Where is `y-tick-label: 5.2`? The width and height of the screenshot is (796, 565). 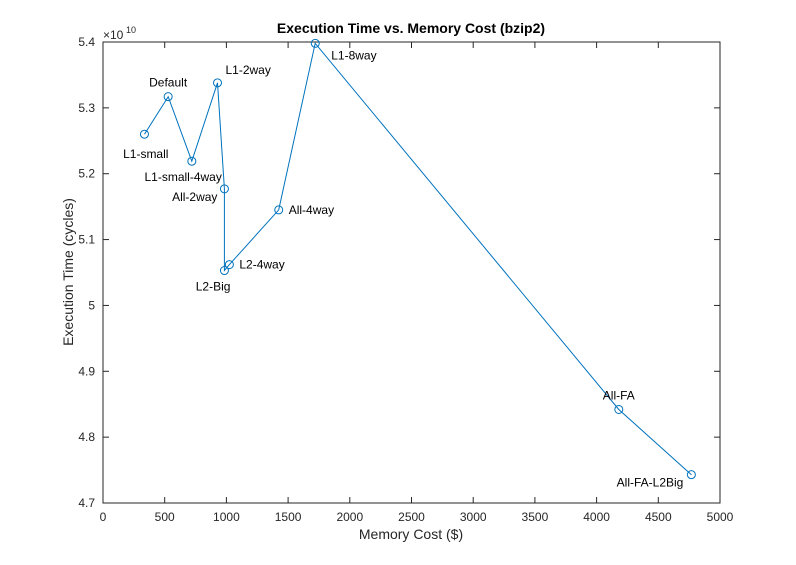
y-tick-label: 5.2 is located at coordinates (86, 174).